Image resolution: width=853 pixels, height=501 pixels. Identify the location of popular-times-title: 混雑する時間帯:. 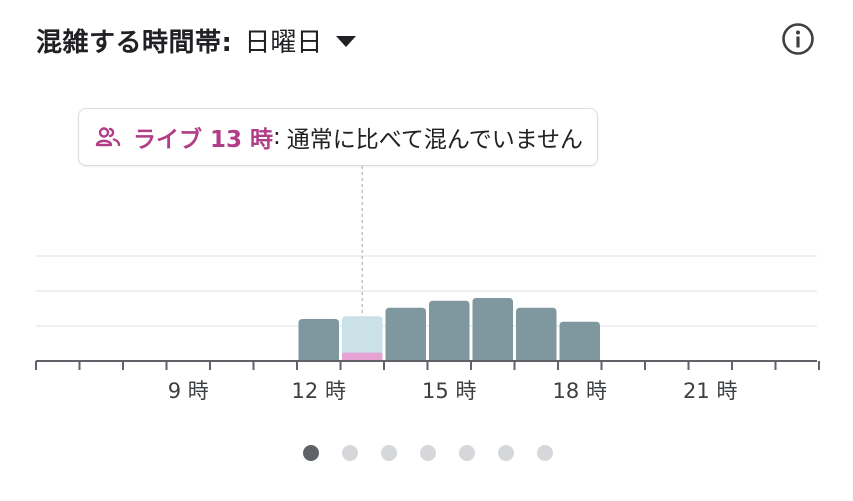
(134, 42).